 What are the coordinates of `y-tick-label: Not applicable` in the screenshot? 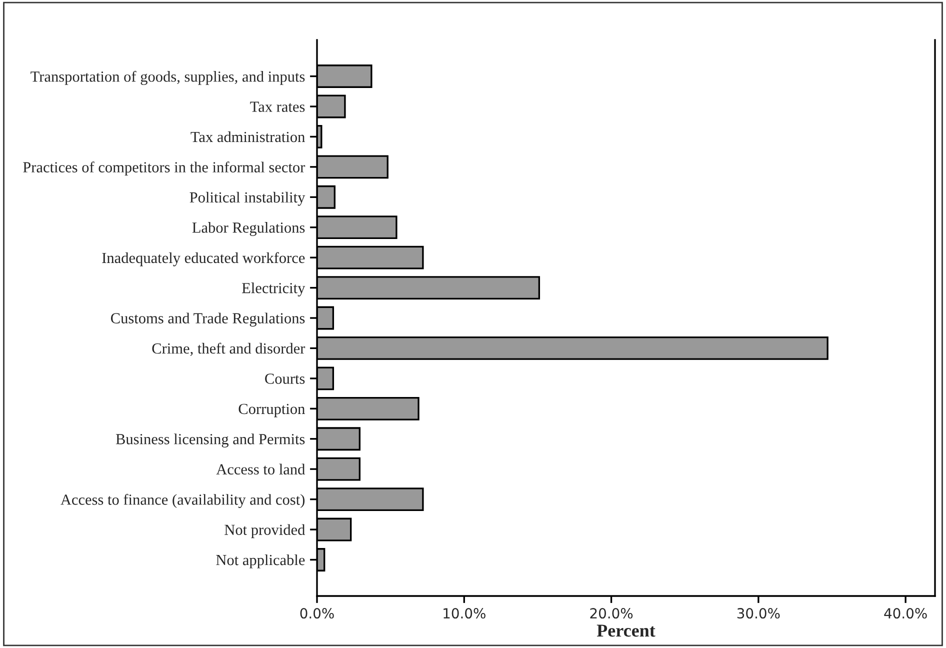 It's located at (260, 561).